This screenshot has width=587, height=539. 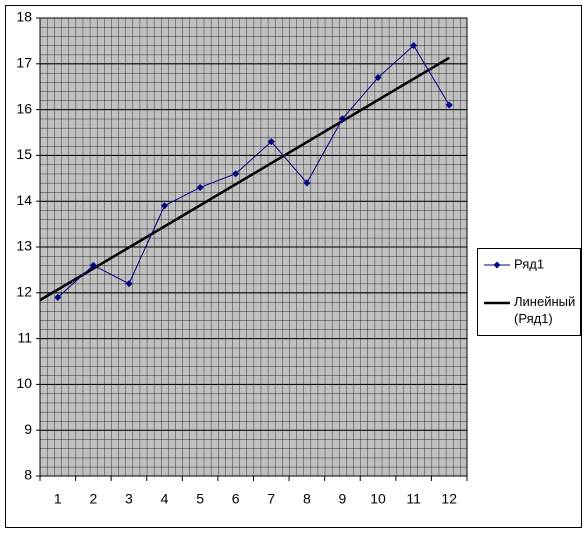 I want to click on y-tick-label: 11, so click(x=24, y=337).